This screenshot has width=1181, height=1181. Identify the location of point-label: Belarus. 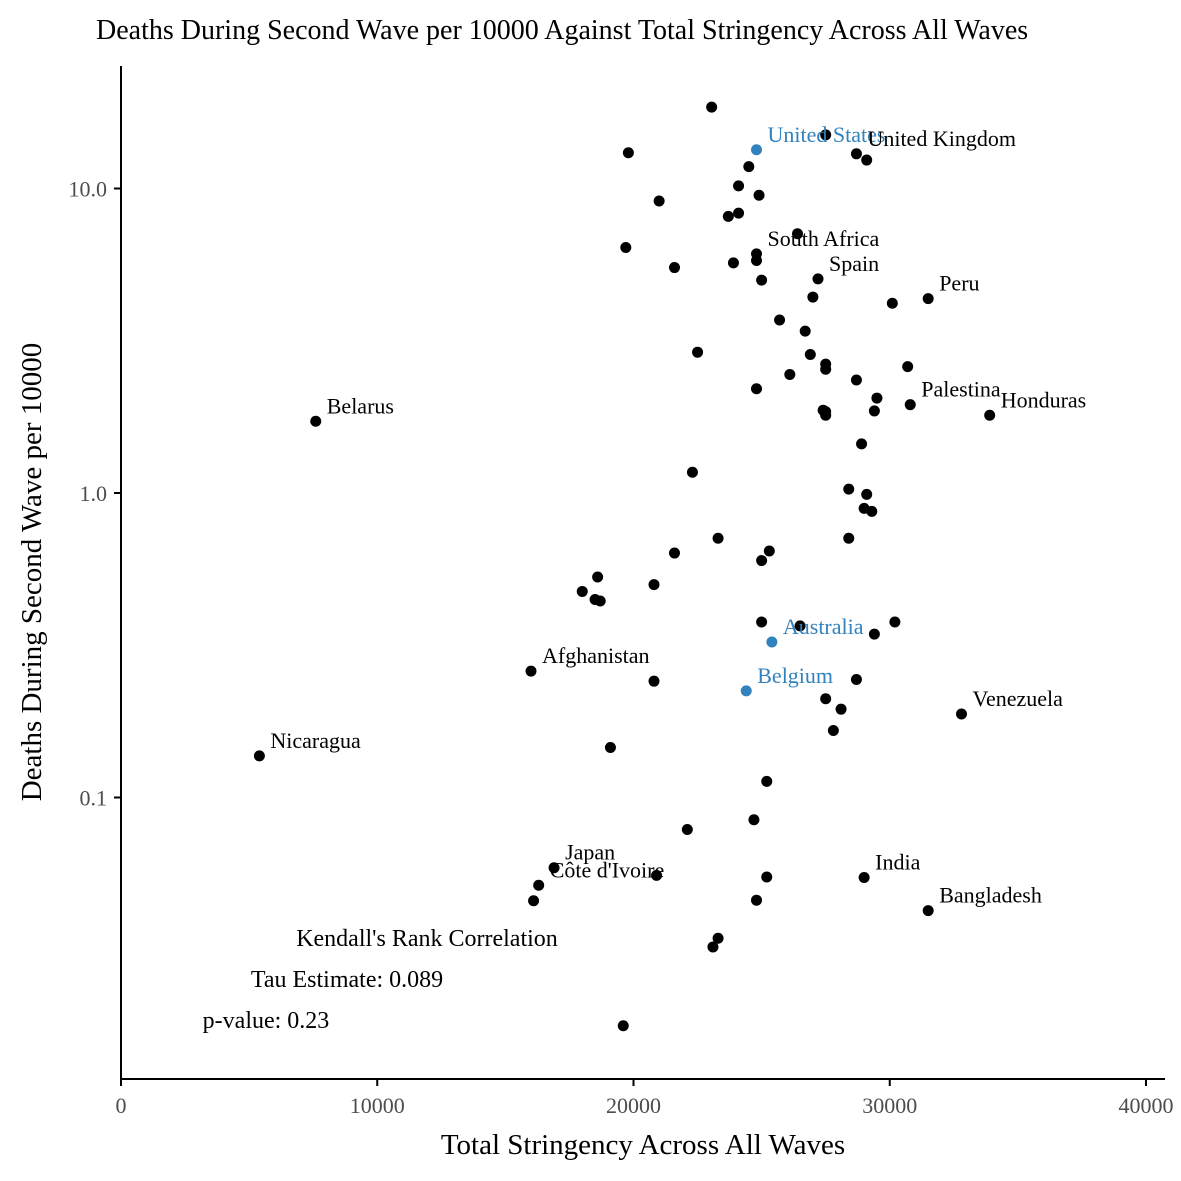
(360, 405).